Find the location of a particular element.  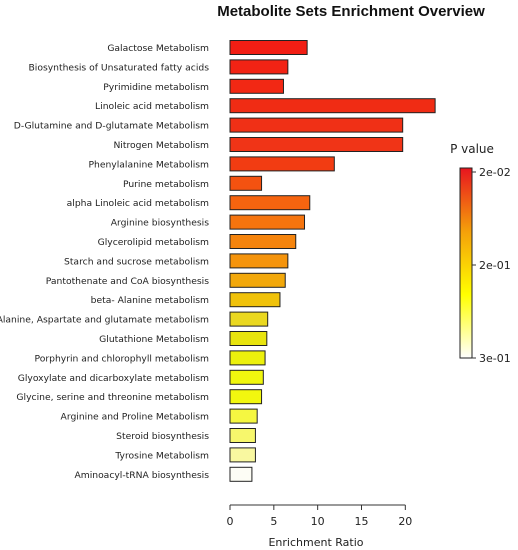

legend-label: 3e-01 is located at coordinates (495, 358).